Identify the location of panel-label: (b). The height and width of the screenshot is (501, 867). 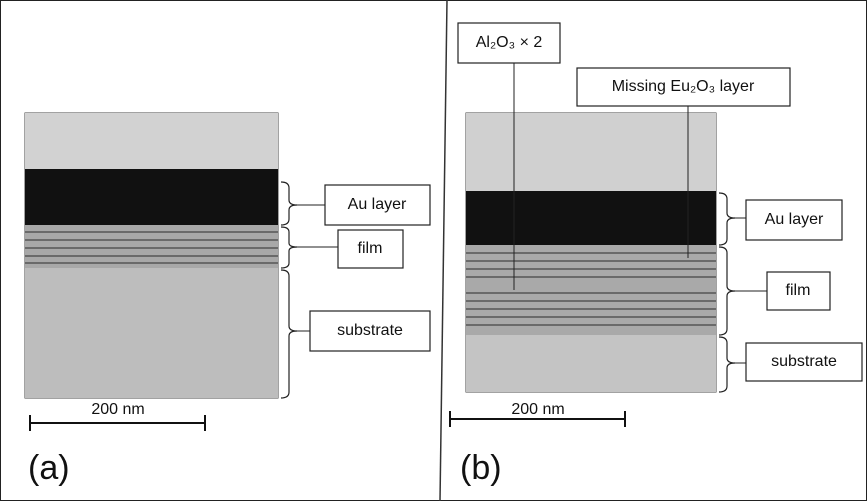
(481, 468).